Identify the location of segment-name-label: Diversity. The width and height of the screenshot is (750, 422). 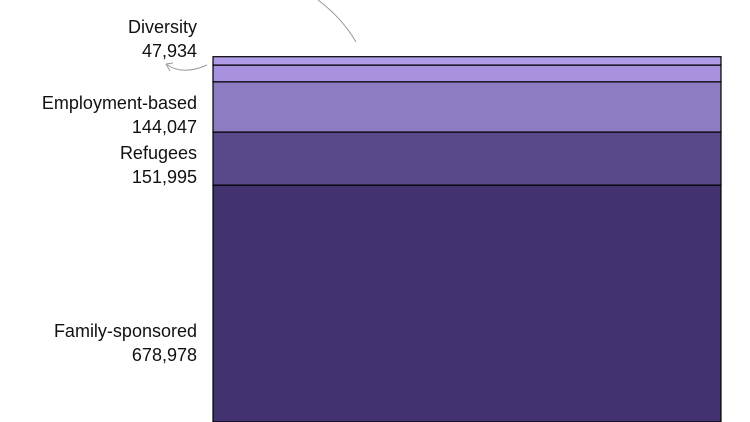
(162, 27).